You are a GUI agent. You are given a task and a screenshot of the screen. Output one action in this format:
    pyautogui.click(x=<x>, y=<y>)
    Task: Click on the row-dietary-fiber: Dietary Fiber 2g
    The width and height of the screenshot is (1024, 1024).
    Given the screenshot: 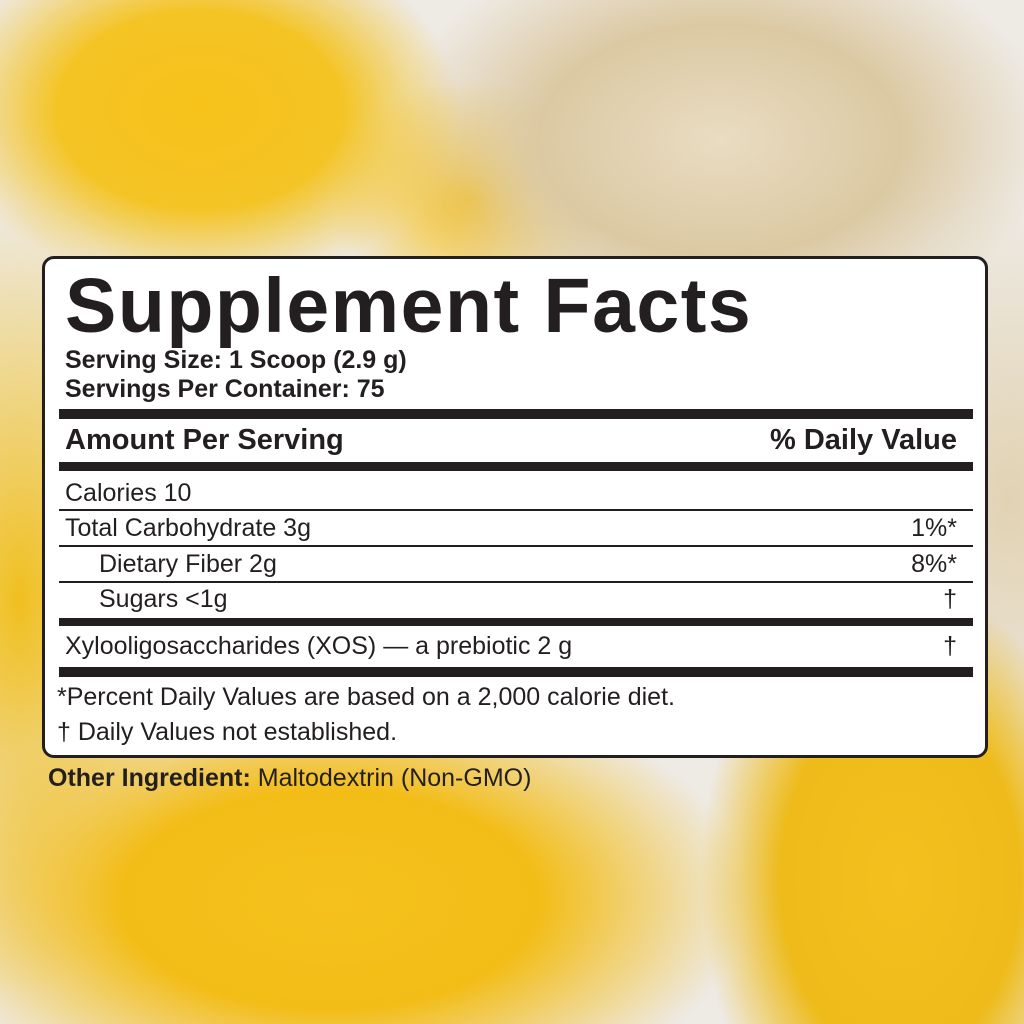 What is the action you would take?
    pyautogui.click(x=188, y=564)
    